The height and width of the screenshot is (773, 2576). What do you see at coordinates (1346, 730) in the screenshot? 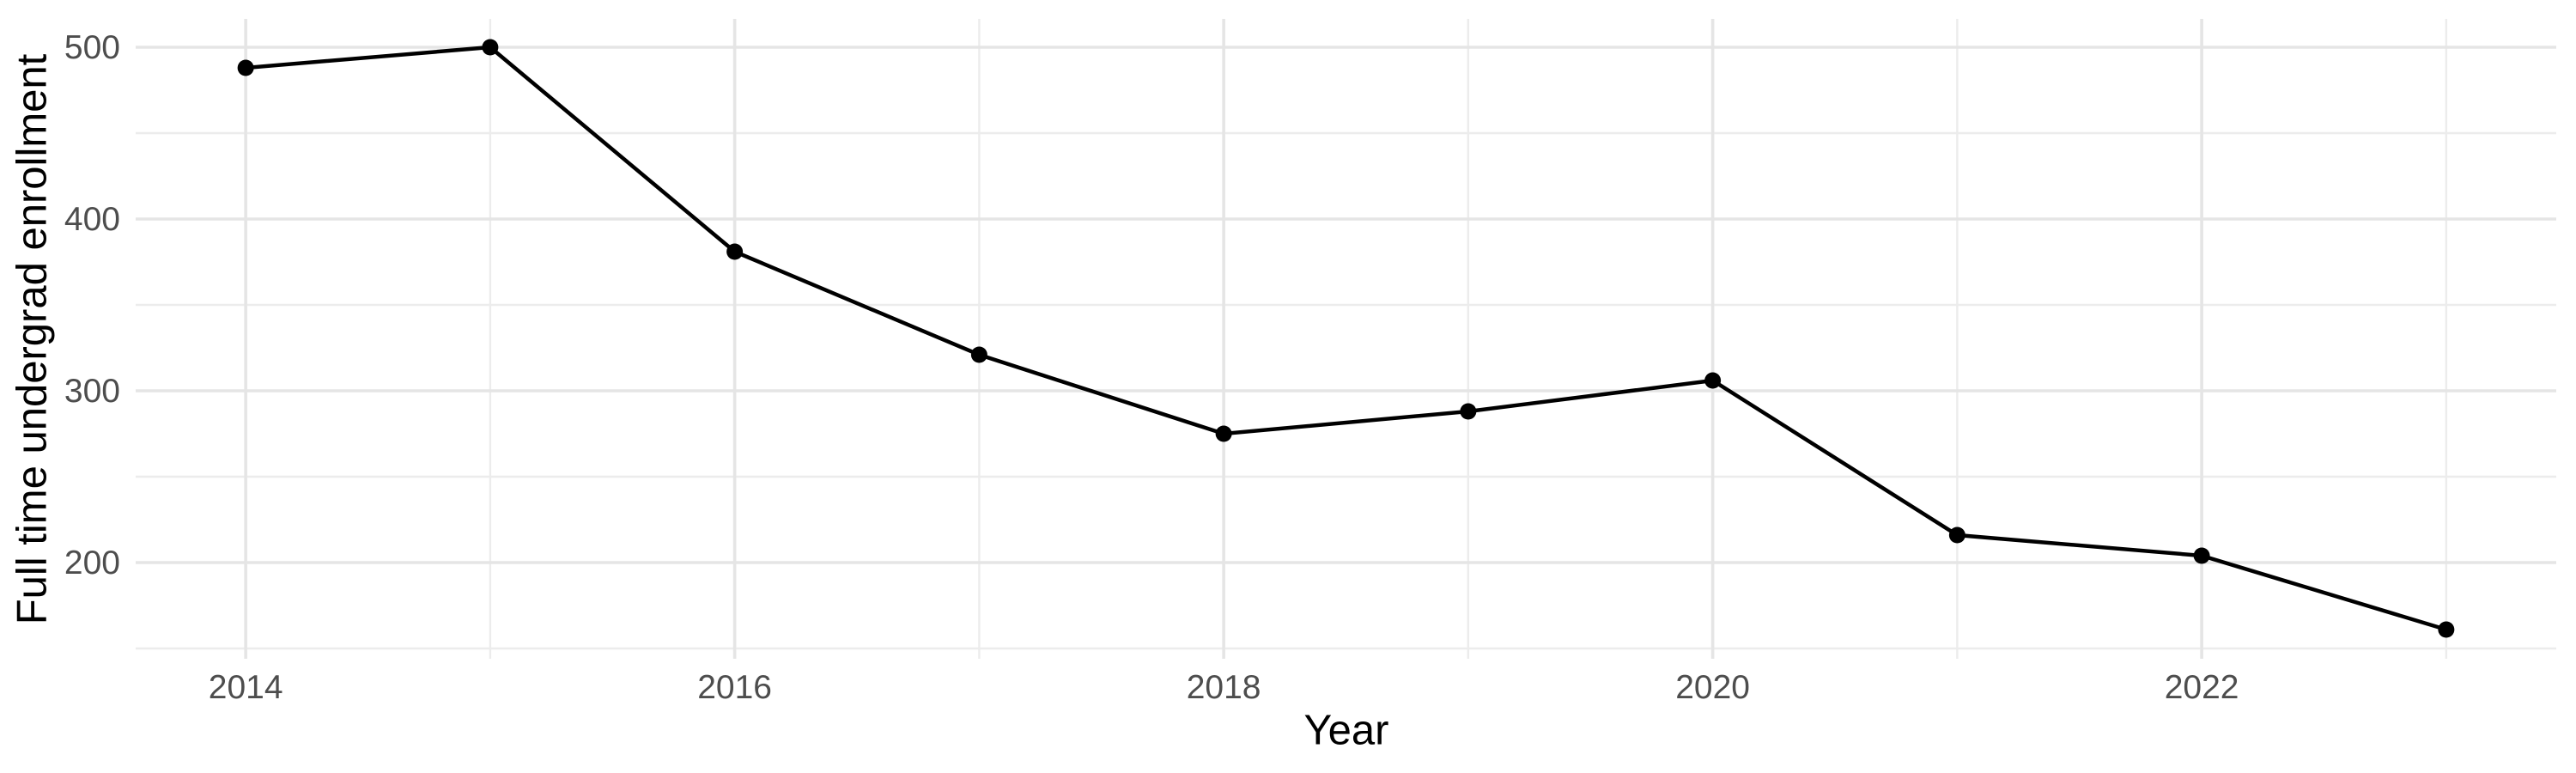
I see `x-axis-title: Year` at bounding box center [1346, 730].